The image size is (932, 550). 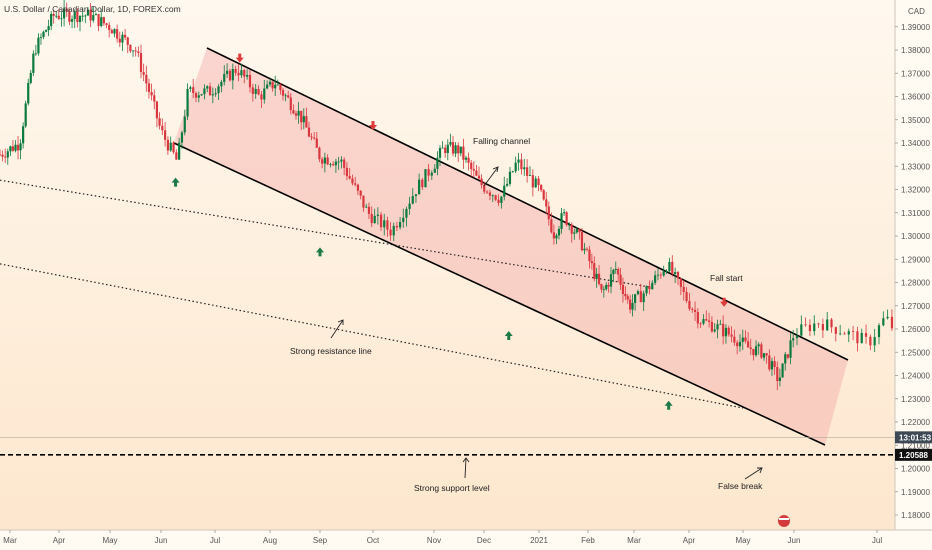 What do you see at coordinates (239, 58) in the screenshot?
I see `sell-arrow-icon` at bounding box center [239, 58].